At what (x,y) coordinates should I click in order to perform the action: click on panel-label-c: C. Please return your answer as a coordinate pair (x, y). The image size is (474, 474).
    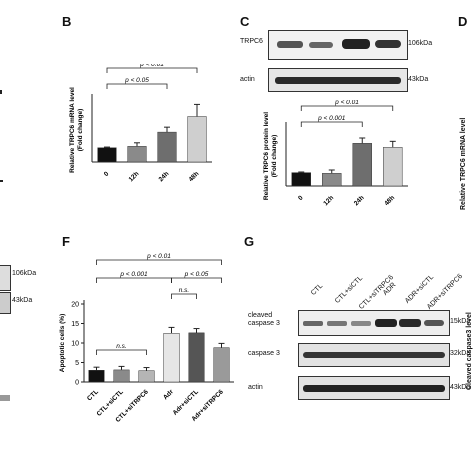
    Looking at the image, I should click on (245, 21).